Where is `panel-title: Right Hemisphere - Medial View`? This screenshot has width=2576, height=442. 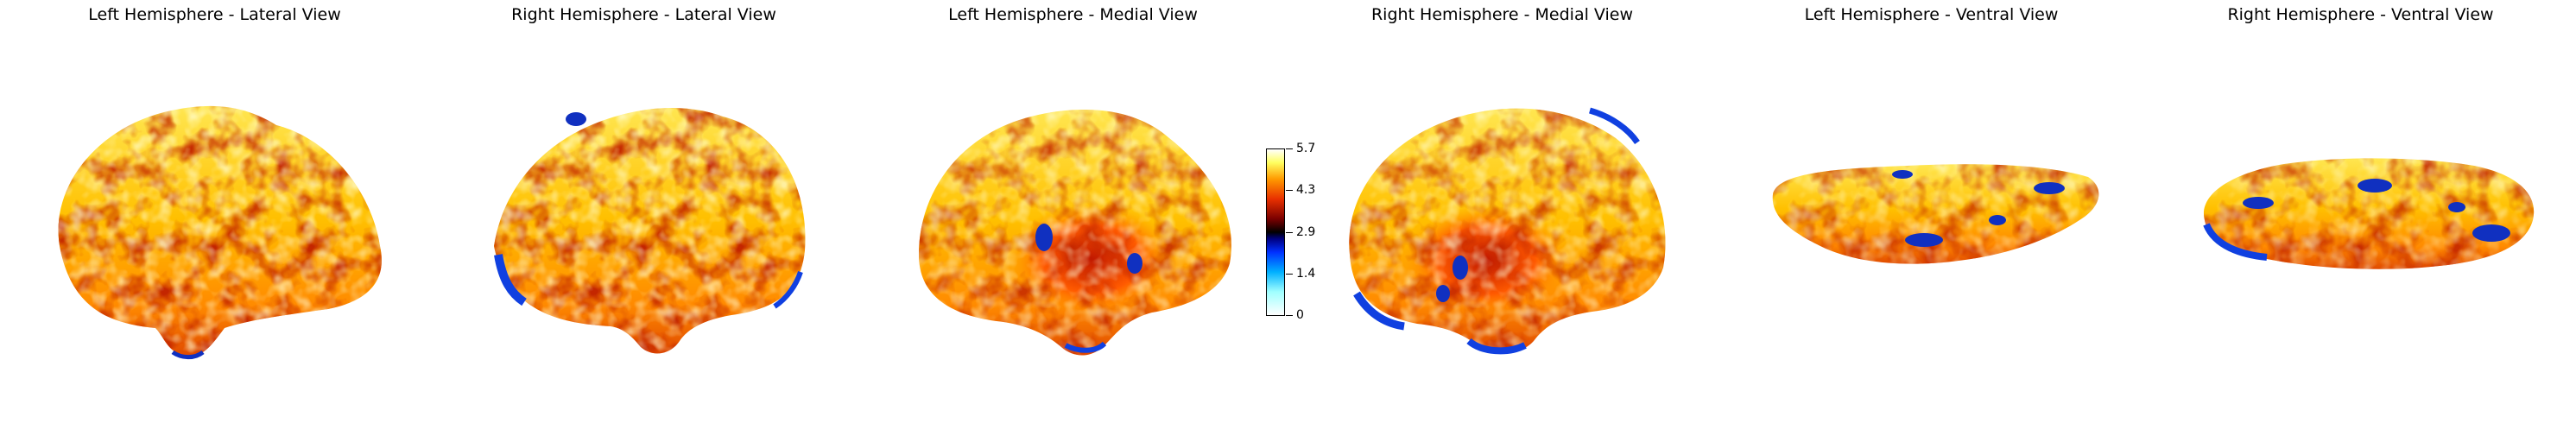
panel-title: Right Hemisphere - Medial View is located at coordinates (1502, 14).